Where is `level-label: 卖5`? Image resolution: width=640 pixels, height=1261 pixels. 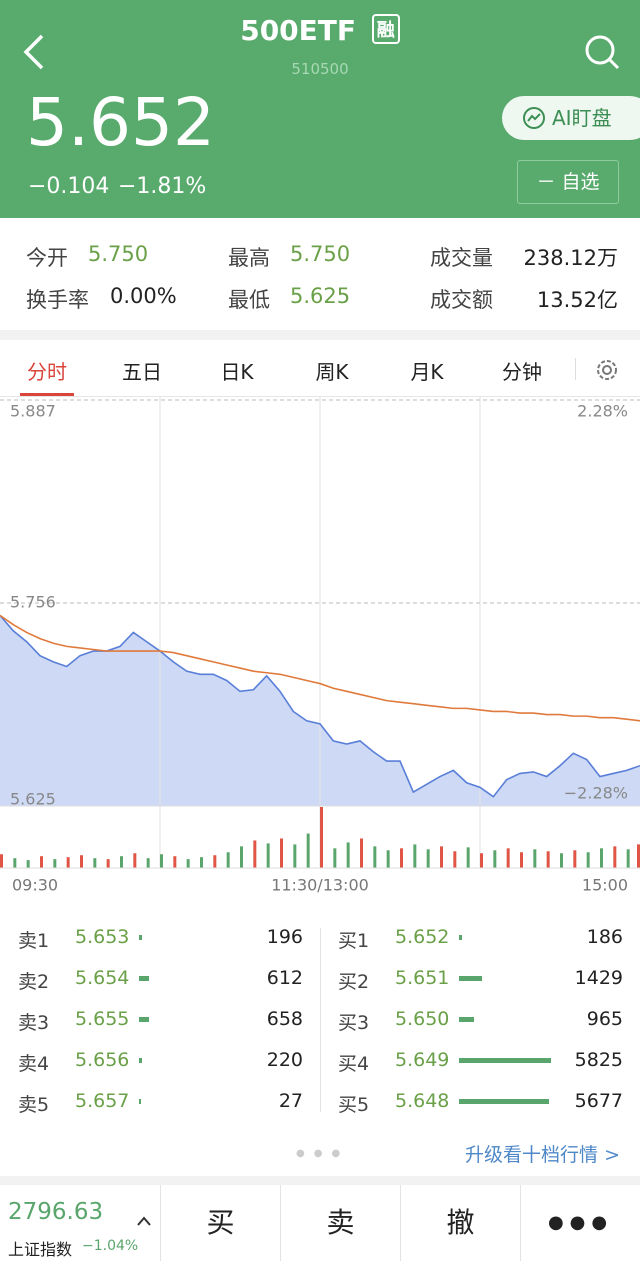 level-label: 卖5 is located at coordinates (34, 1105).